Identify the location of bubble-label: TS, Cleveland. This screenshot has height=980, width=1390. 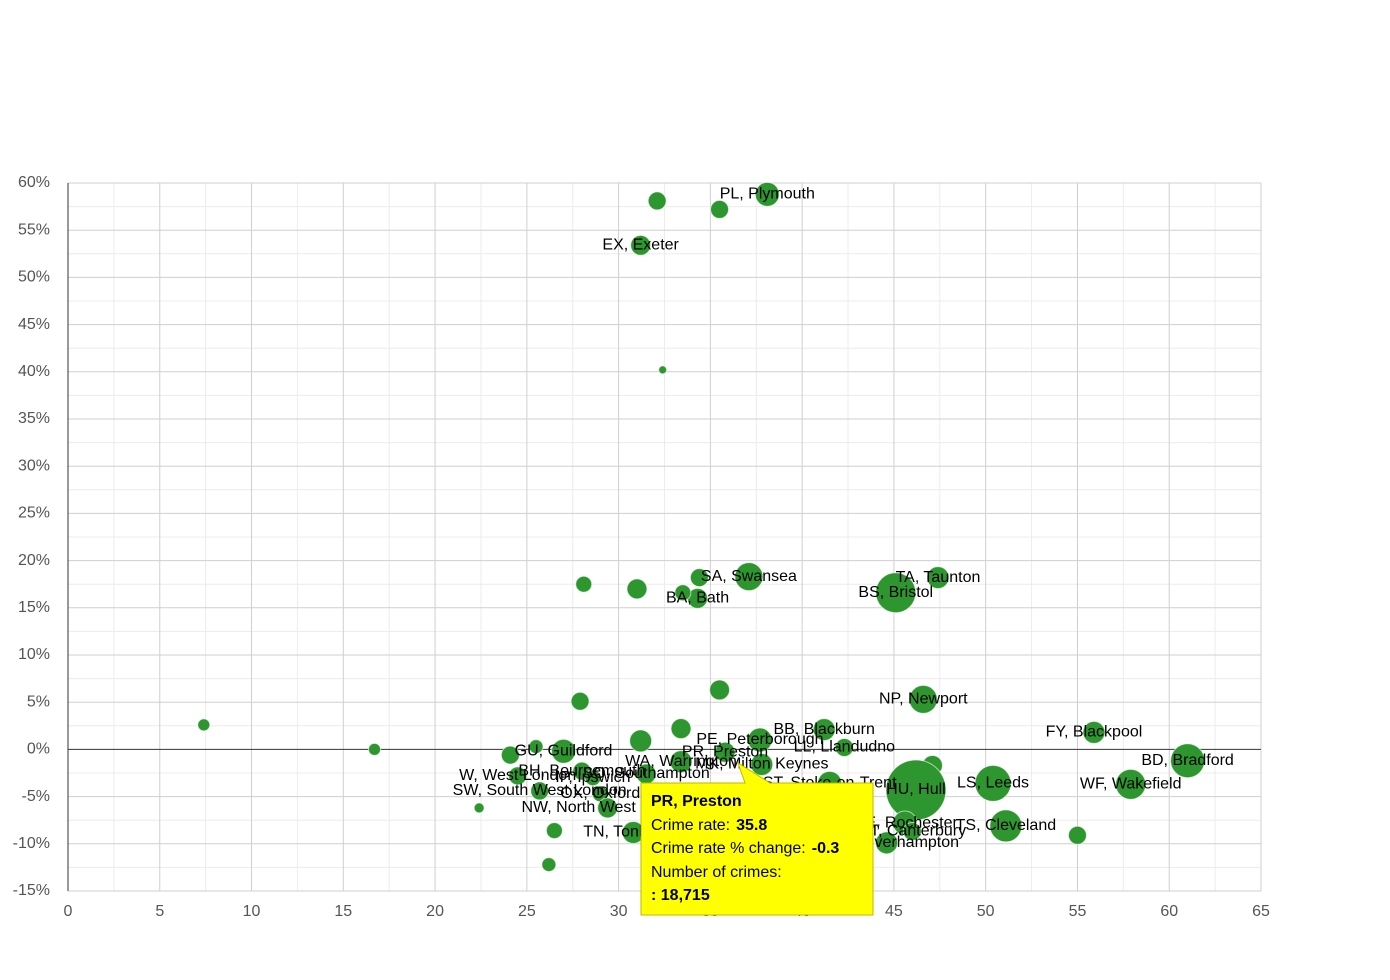
(1006, 825).